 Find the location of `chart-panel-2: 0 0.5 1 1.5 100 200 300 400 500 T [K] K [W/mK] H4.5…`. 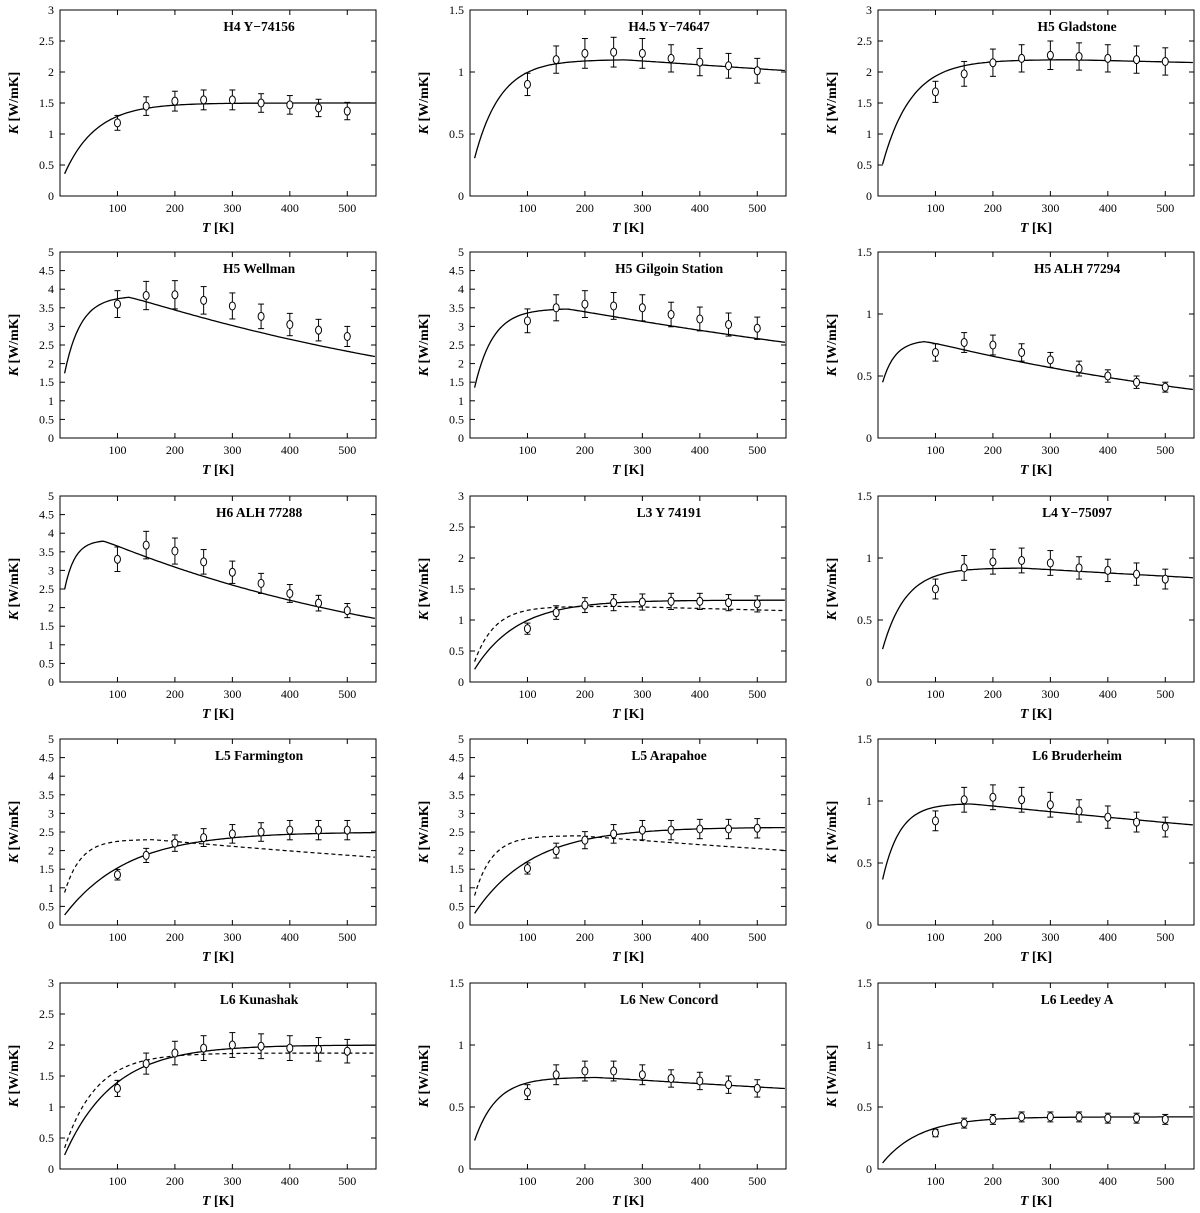

chart-panel-2: 0 0.5 1 1.5 100 200 300 400 500 T [K] K [W/mK] H4.5… is located at coordinates (602, 119).